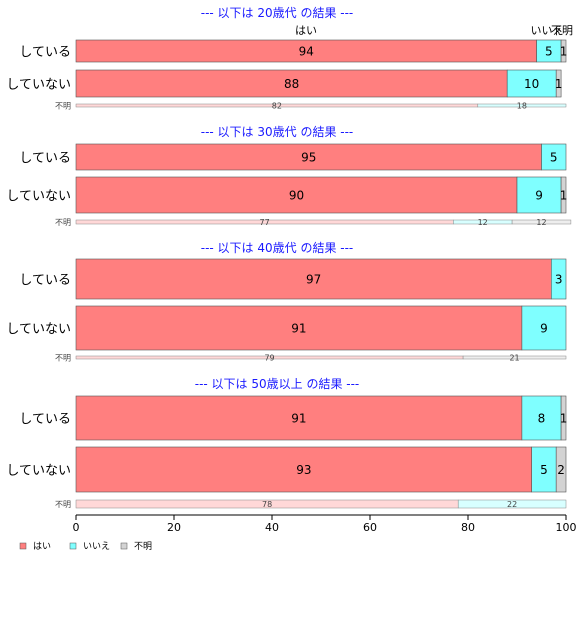 Image resolution: width=580 pixels, height=636 pixels. What do you see at coordinates (143, 546) in the screenshot?
I see `legend-label-2: 不明` at bounding box center [143, 546].